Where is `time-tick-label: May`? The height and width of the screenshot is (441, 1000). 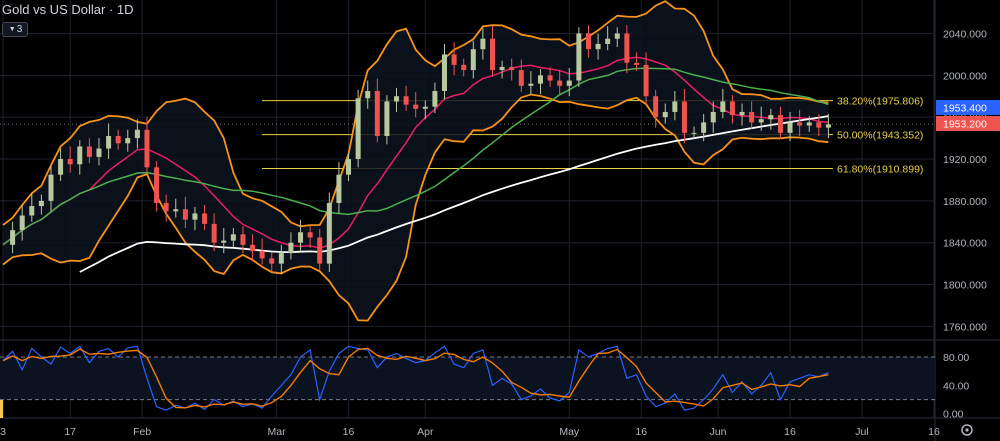
time-tick-label: May is located at coordinates (569, 432).